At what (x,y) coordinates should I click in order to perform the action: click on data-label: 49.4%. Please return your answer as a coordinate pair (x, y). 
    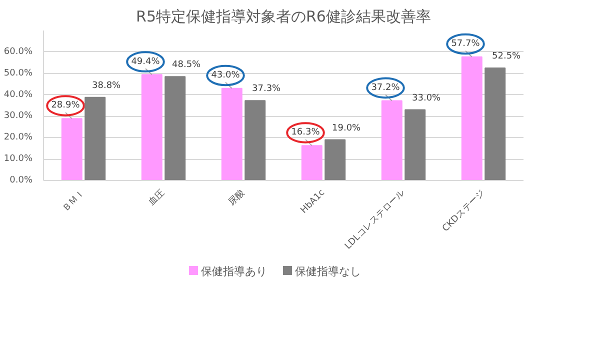
    Looking at the image, I should click on (145, 61).